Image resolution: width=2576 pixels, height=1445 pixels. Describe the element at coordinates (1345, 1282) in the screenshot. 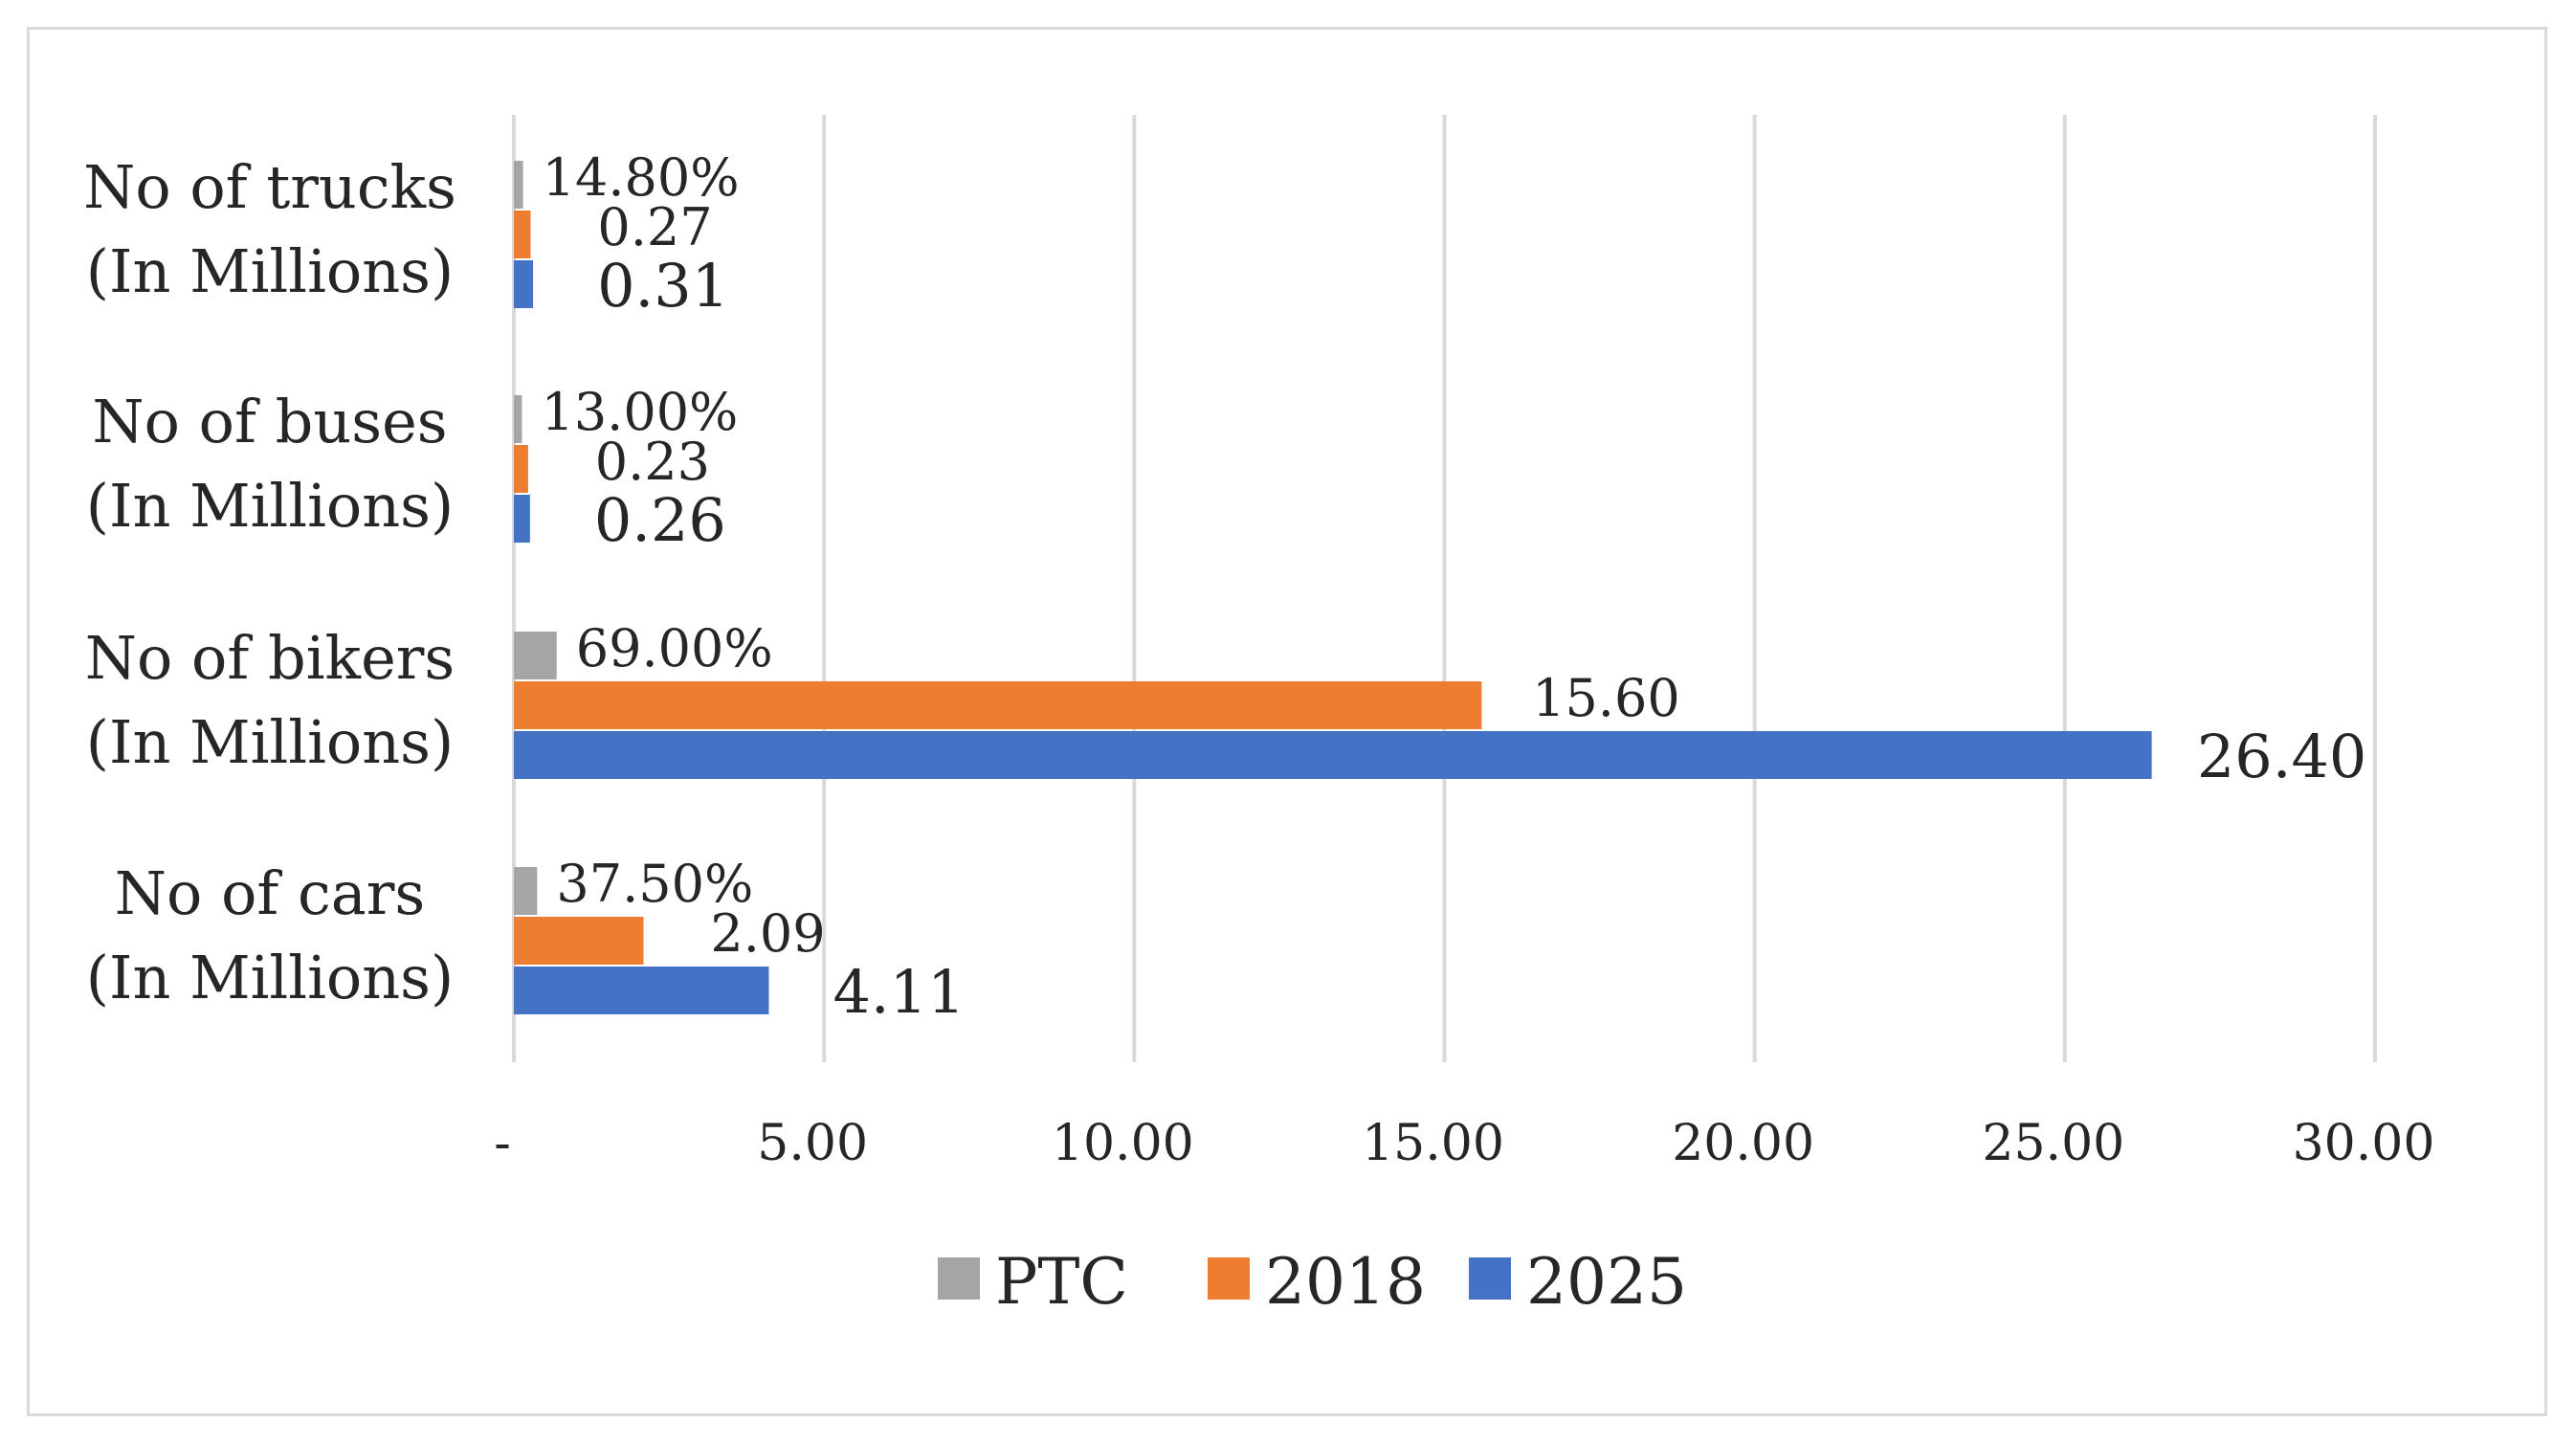

I see `legend-label-2018: 2018` at that location.